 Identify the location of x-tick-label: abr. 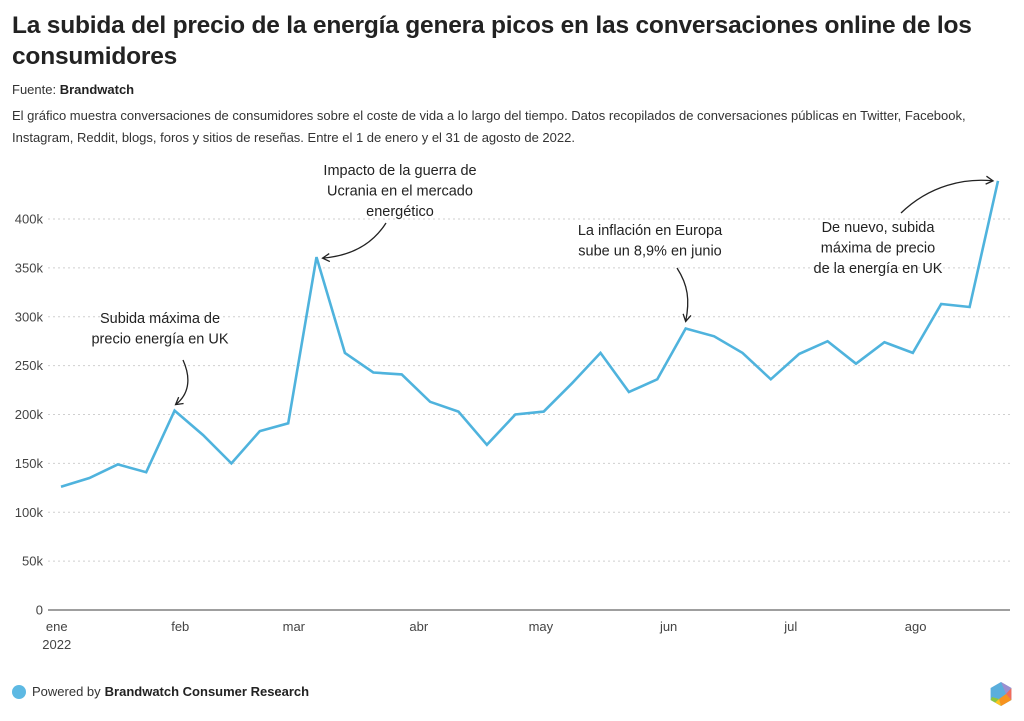
(418, 626).